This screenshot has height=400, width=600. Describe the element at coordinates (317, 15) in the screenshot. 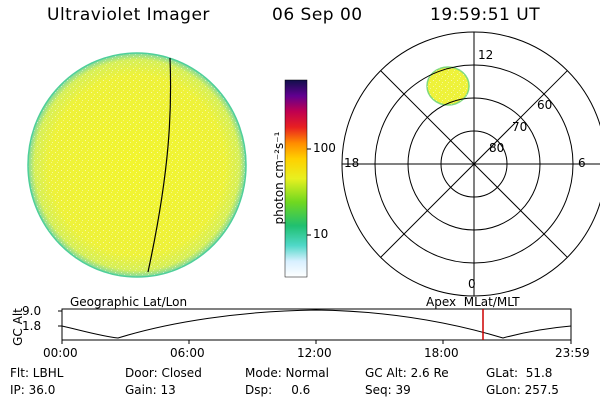

I see `observation-date: 06 Sep 00` at that location.